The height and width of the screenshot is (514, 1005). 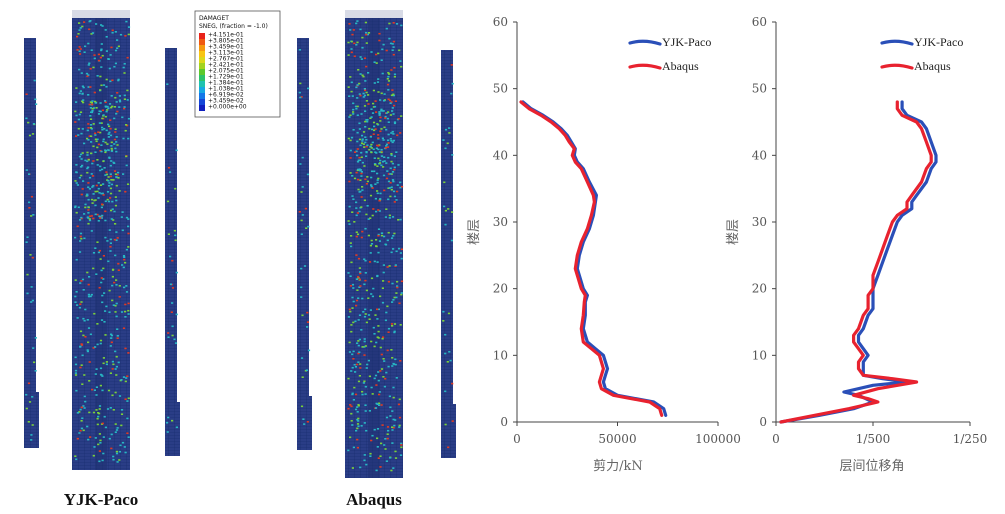 I want to click on x-axis-label: 层间位移角, so click(x=871, y=466).